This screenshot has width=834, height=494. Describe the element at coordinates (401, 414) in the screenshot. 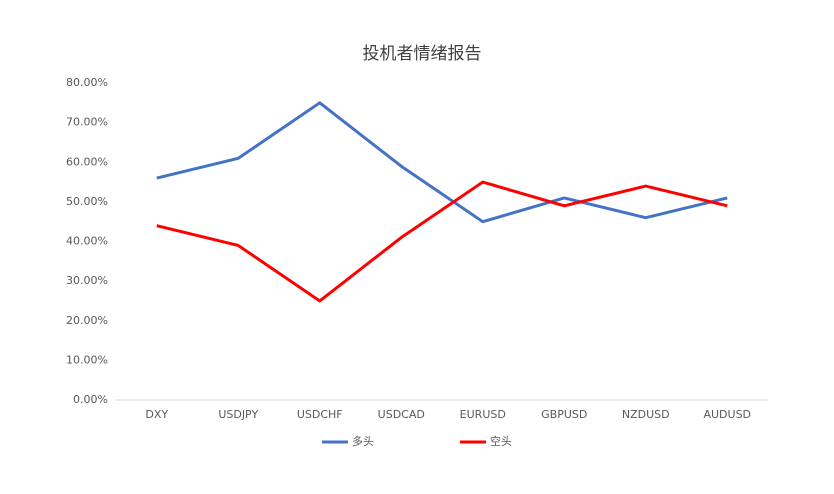

I see `x-tick-label: USDCAD` at that location.